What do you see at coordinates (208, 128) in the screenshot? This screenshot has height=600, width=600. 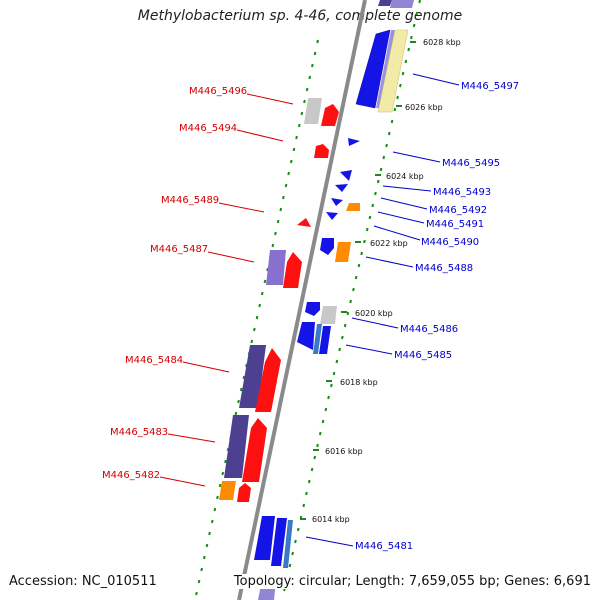 I see `gene-label-M446_5494: M446_5494` at bounding box center [208, 128].